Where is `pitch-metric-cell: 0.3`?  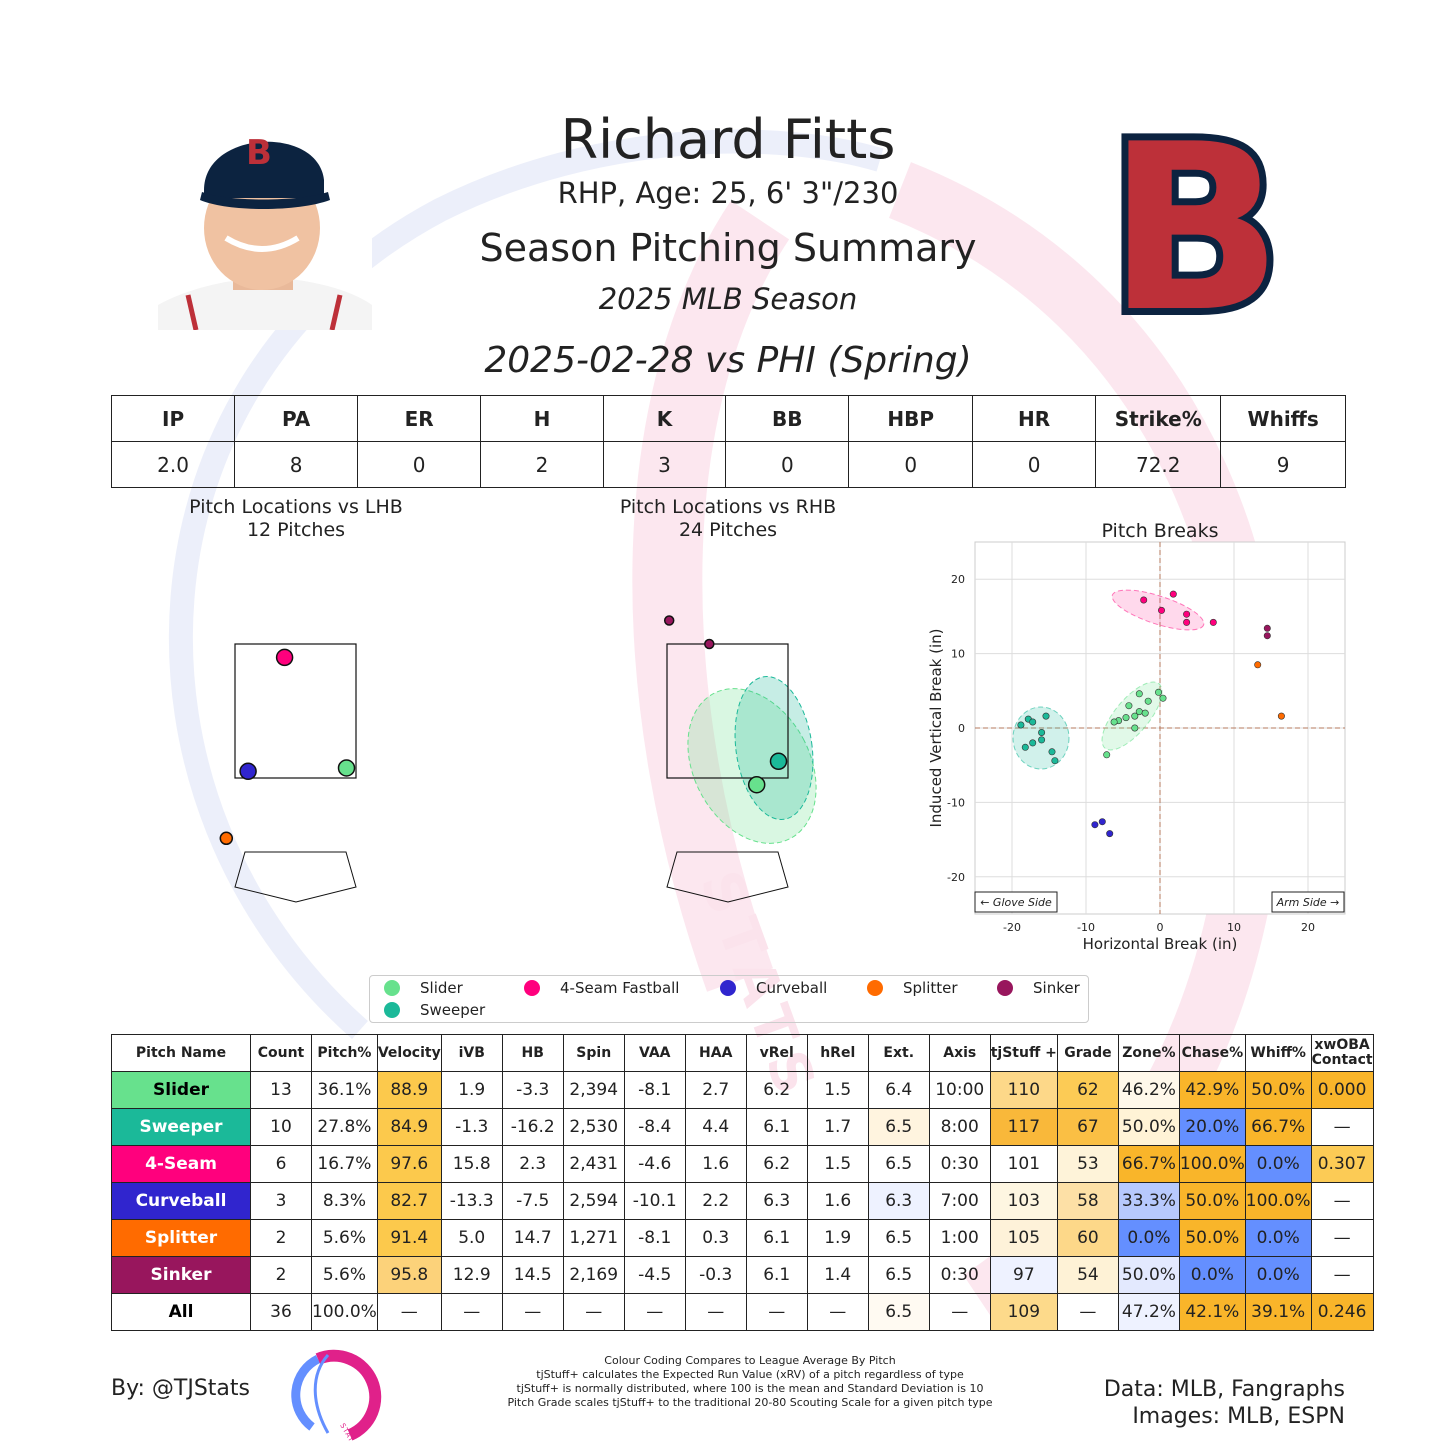 pitch-metric-cell: 0.3 is located at coordinates (715, 1238).